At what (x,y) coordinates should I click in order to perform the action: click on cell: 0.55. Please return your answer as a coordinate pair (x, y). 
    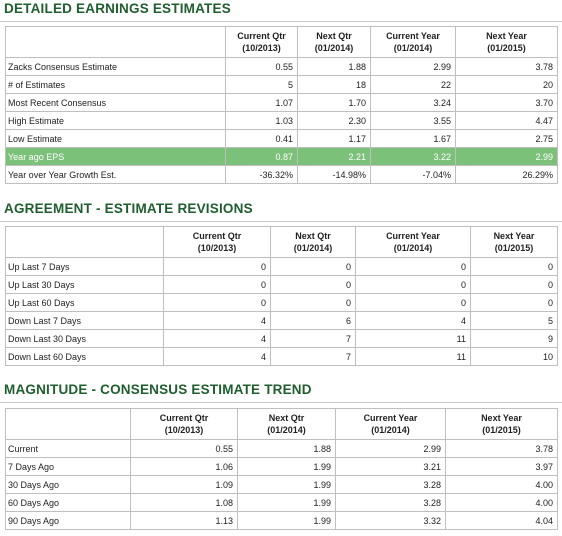
    Looking at the image, I should click on (261, 66).